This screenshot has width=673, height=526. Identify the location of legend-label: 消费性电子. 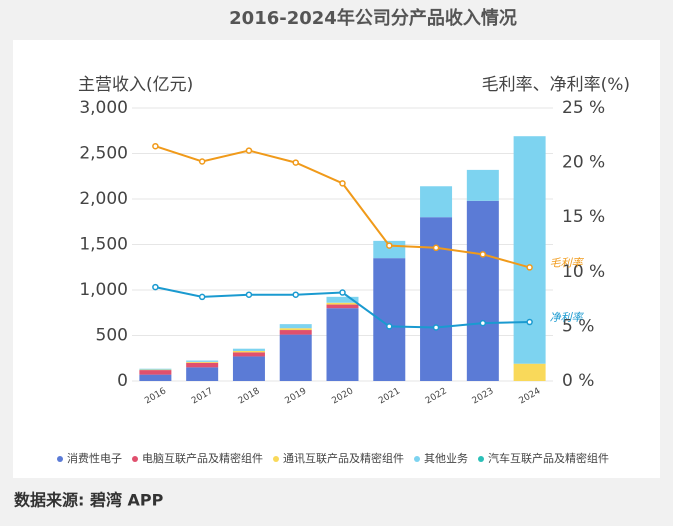
(94, 458).